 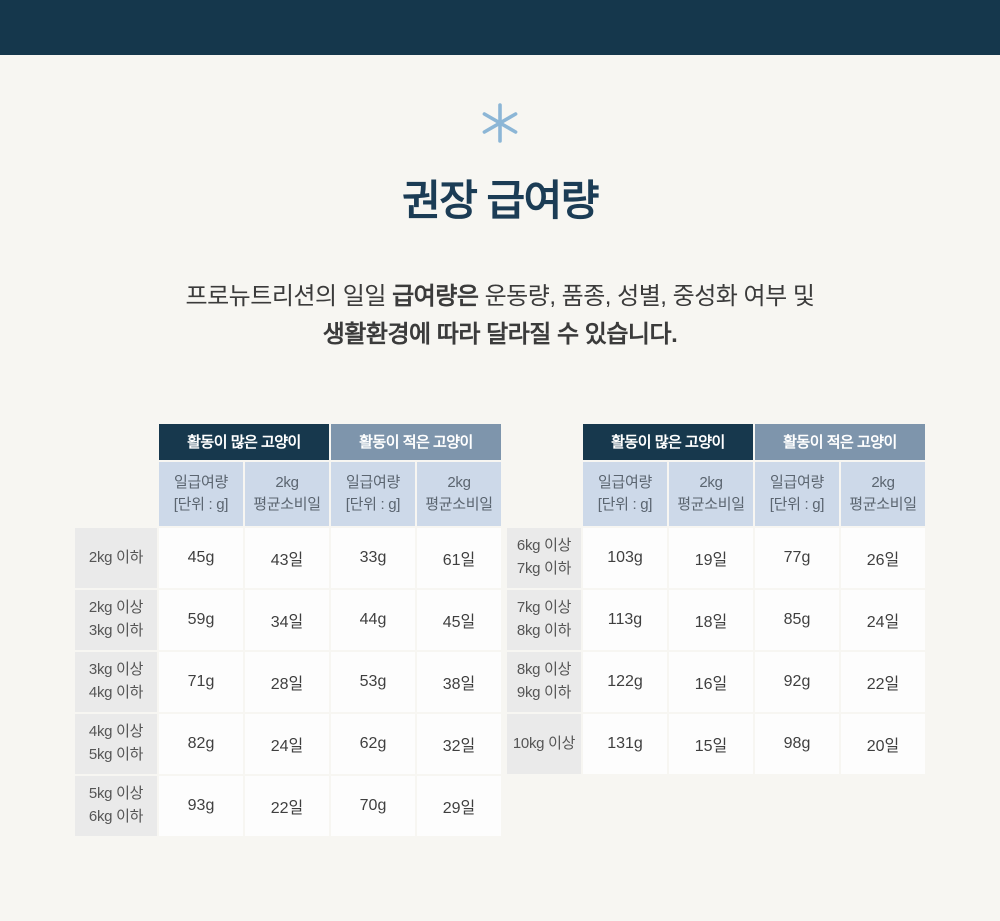 What do you see at coordinates (287, 557) in the screenshot?
I see `table-value: 43일` at bounding box center [287, 557].